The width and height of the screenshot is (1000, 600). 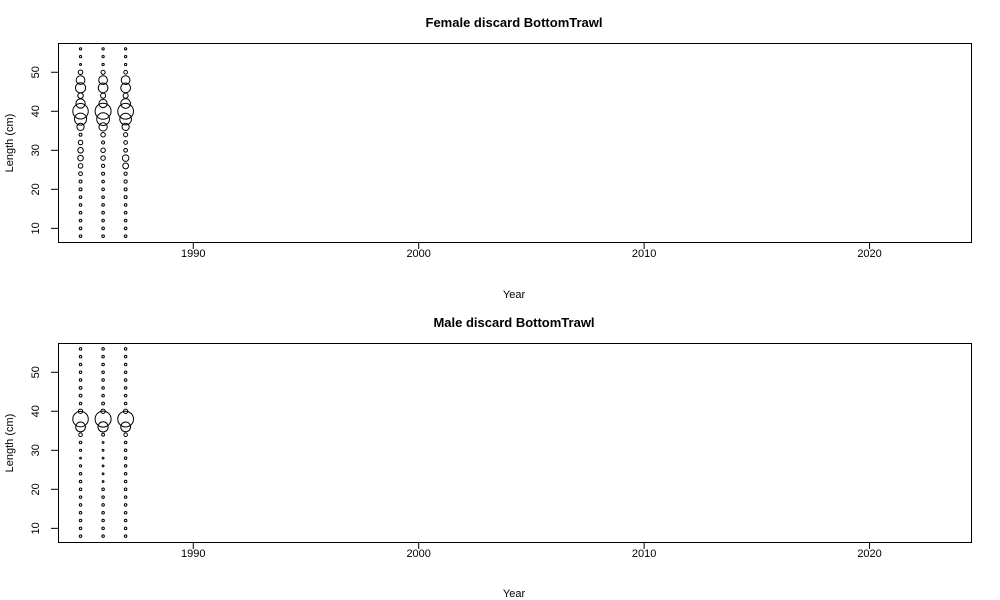 I want to click on x-tick-label: 1990, so click(x=193, y=254).